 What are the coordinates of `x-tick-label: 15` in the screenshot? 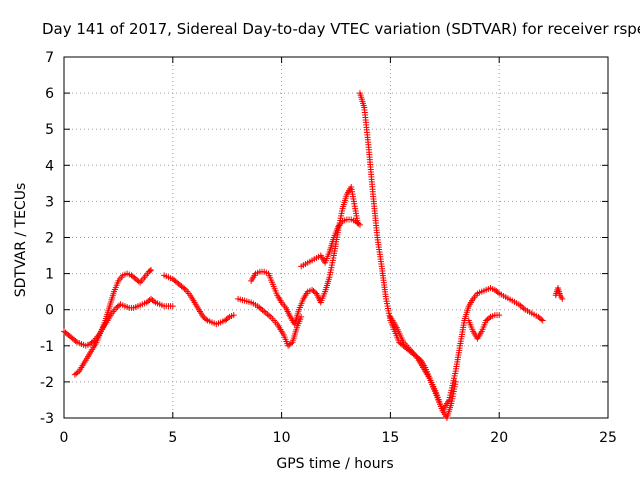 It's located at (390, 438).